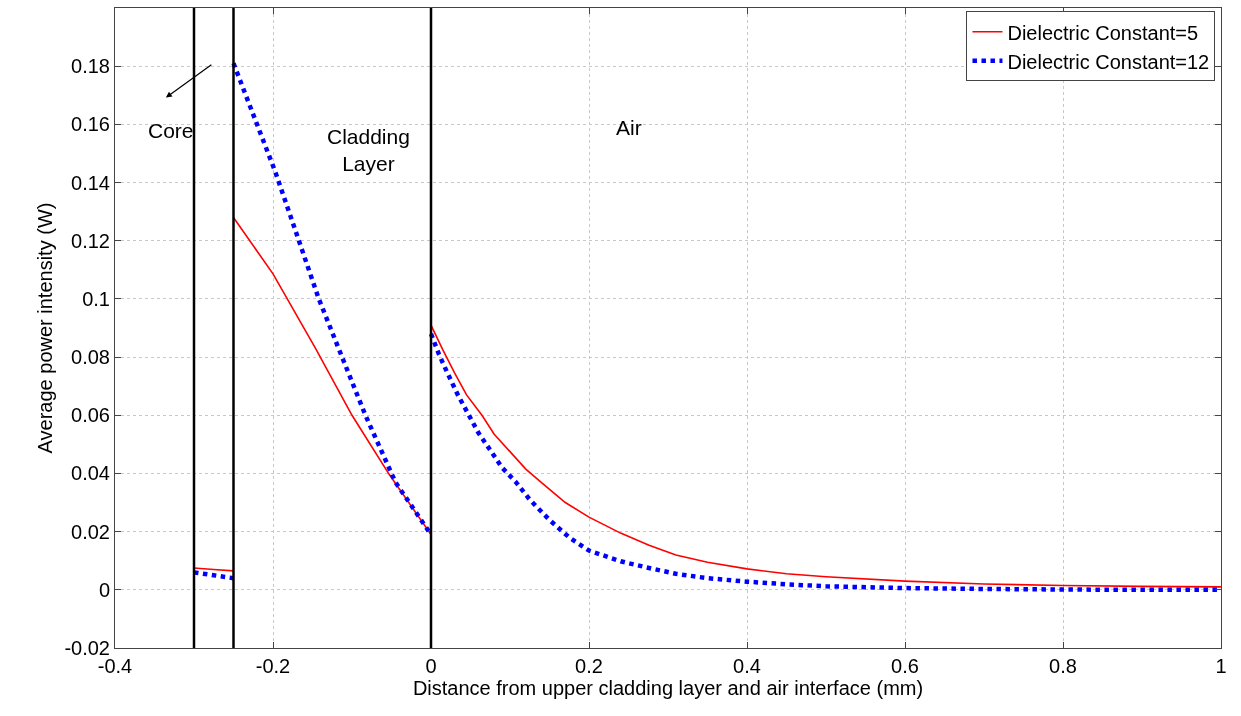 This screenshot has width=1241, height=716. Describe the element at coordinates (273, 666) in the screenshot. I see `x-tick-label: -0.2` at that location.